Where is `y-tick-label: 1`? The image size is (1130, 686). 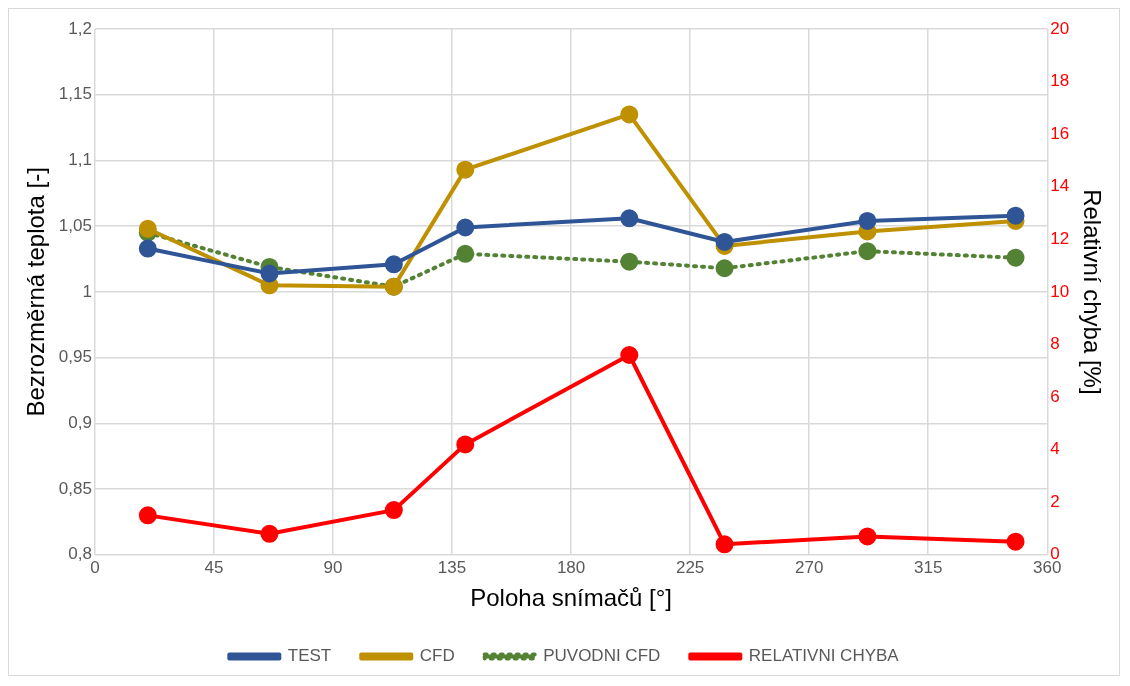
y-tick-label: 1 is located at coordinates (87, 291).